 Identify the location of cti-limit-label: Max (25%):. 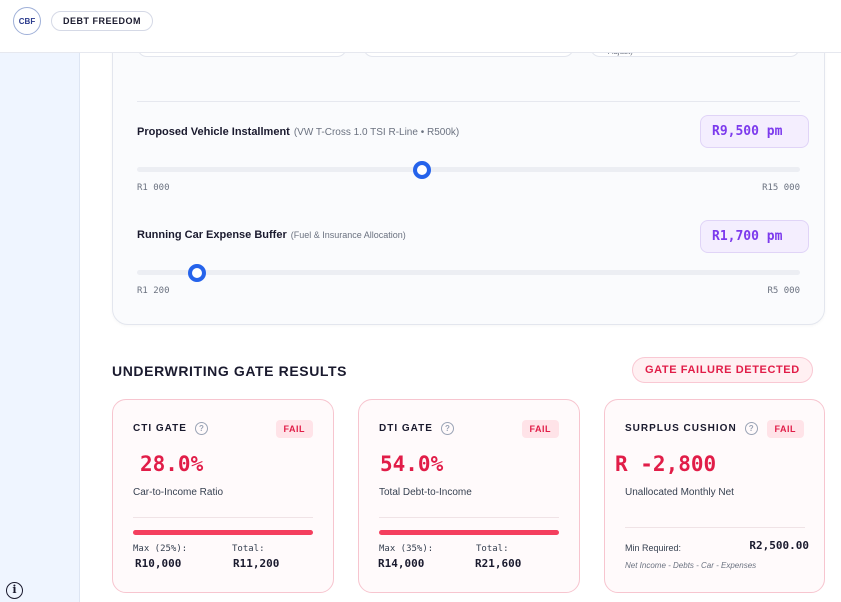
(160, 549).